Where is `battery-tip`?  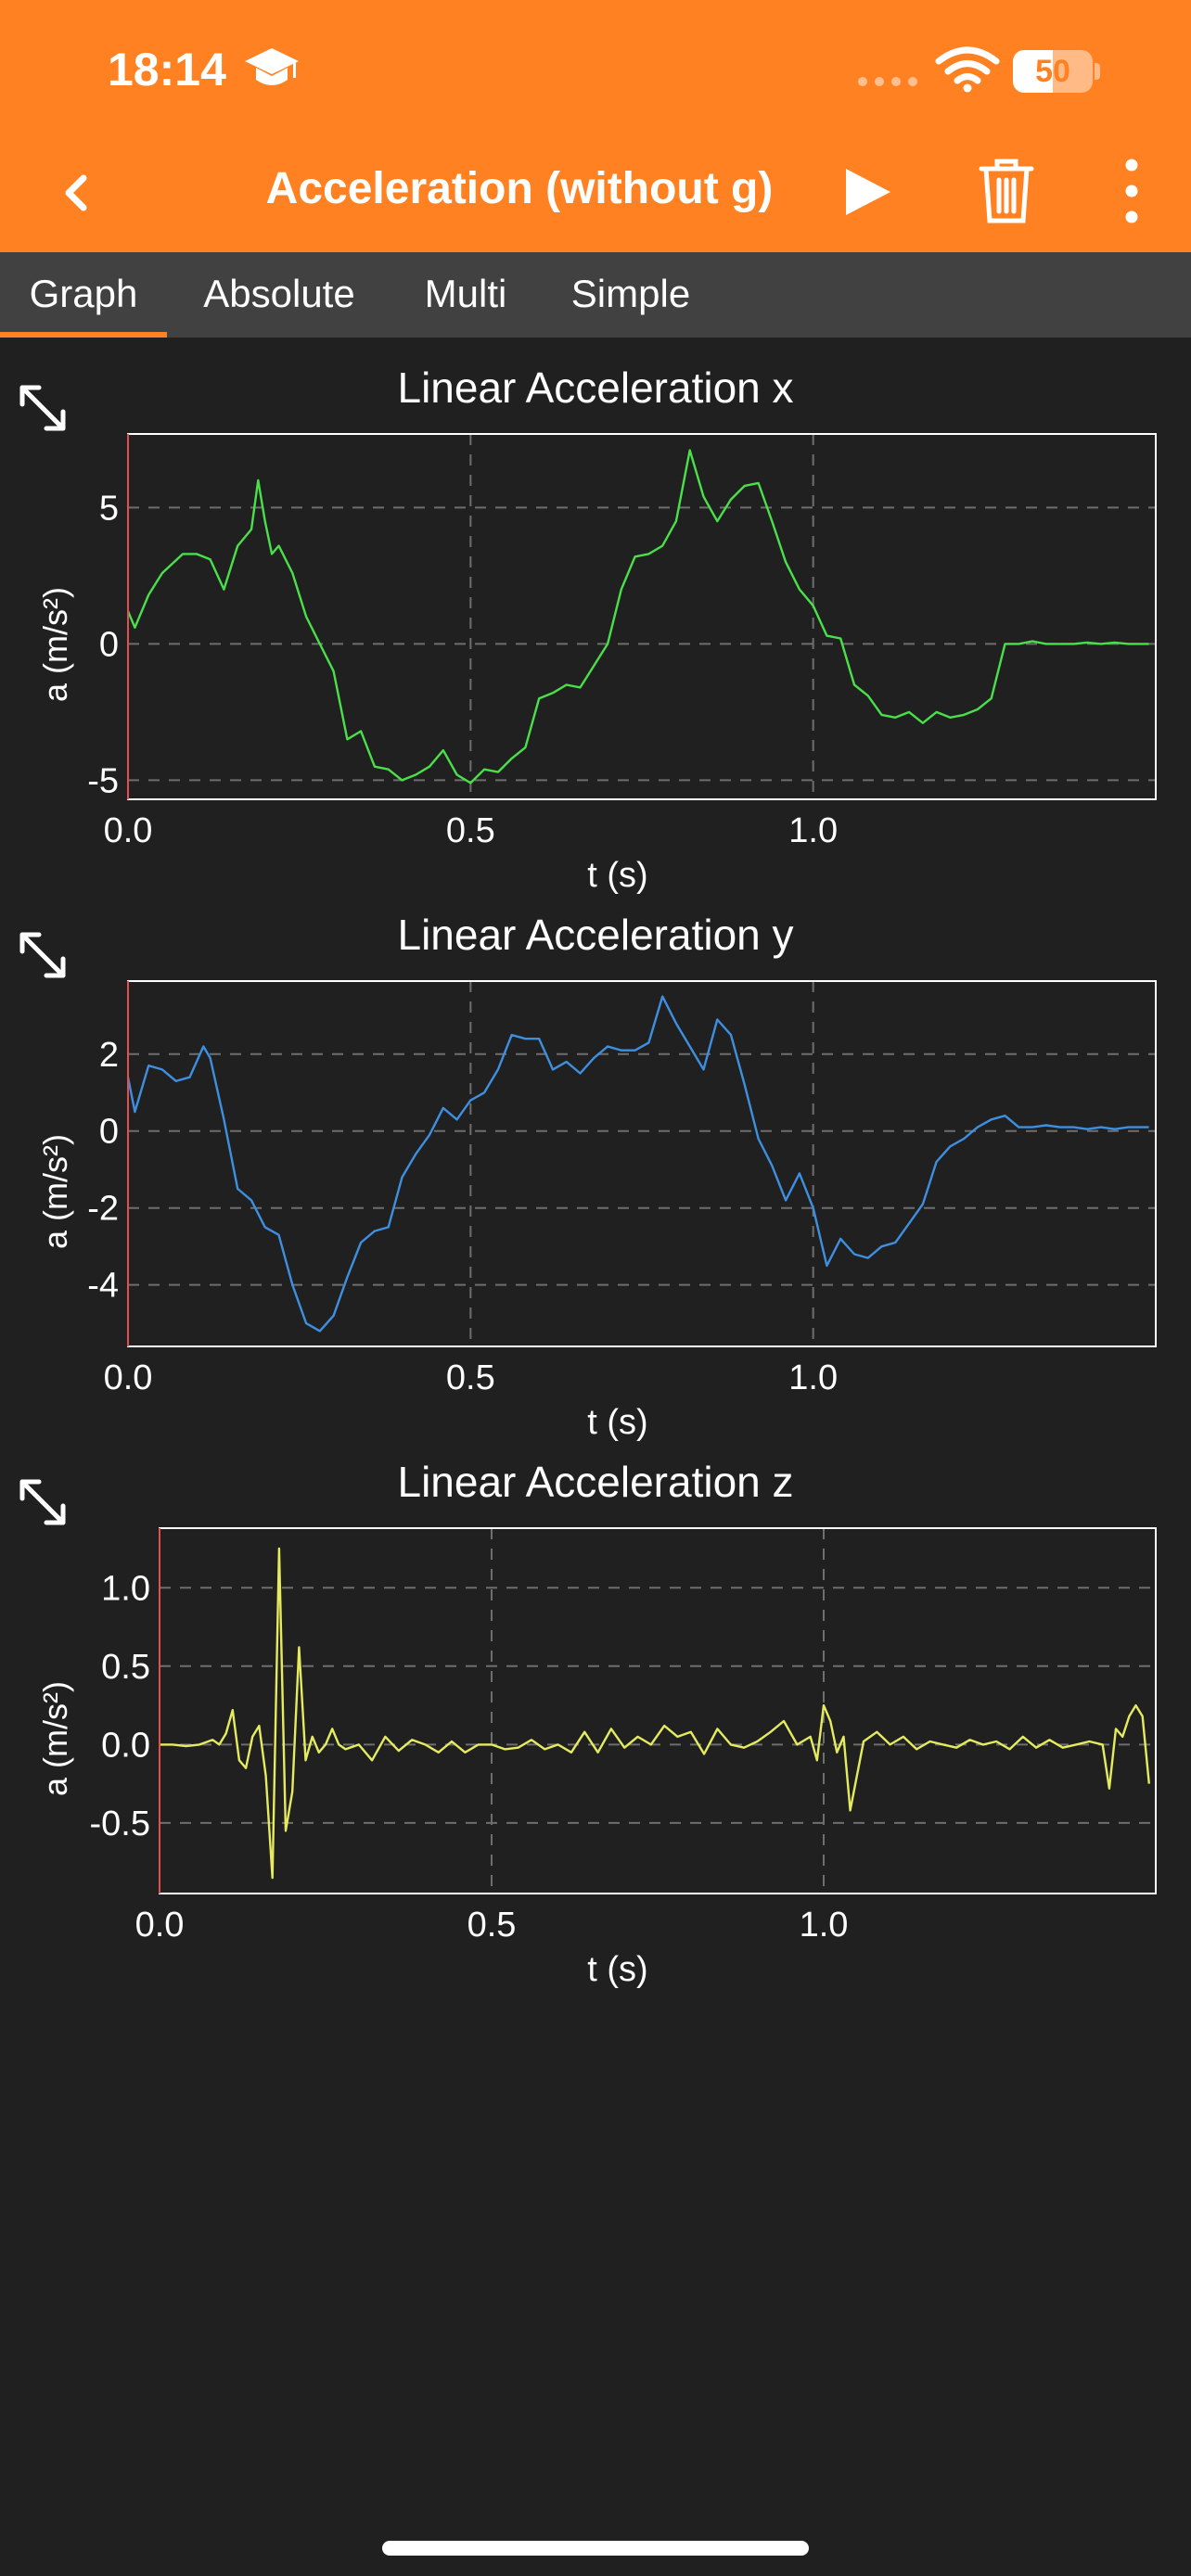 battery-tip is located at coordinates (1097, 71).